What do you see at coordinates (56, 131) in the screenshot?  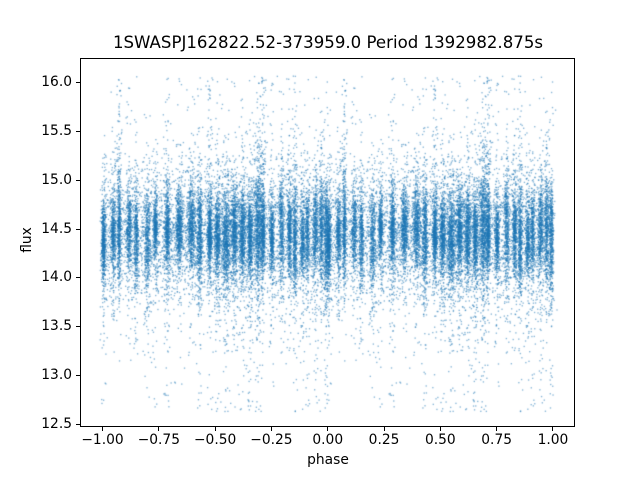 I see `y-tick-label: 15.5` at bounding box center [56, 131].